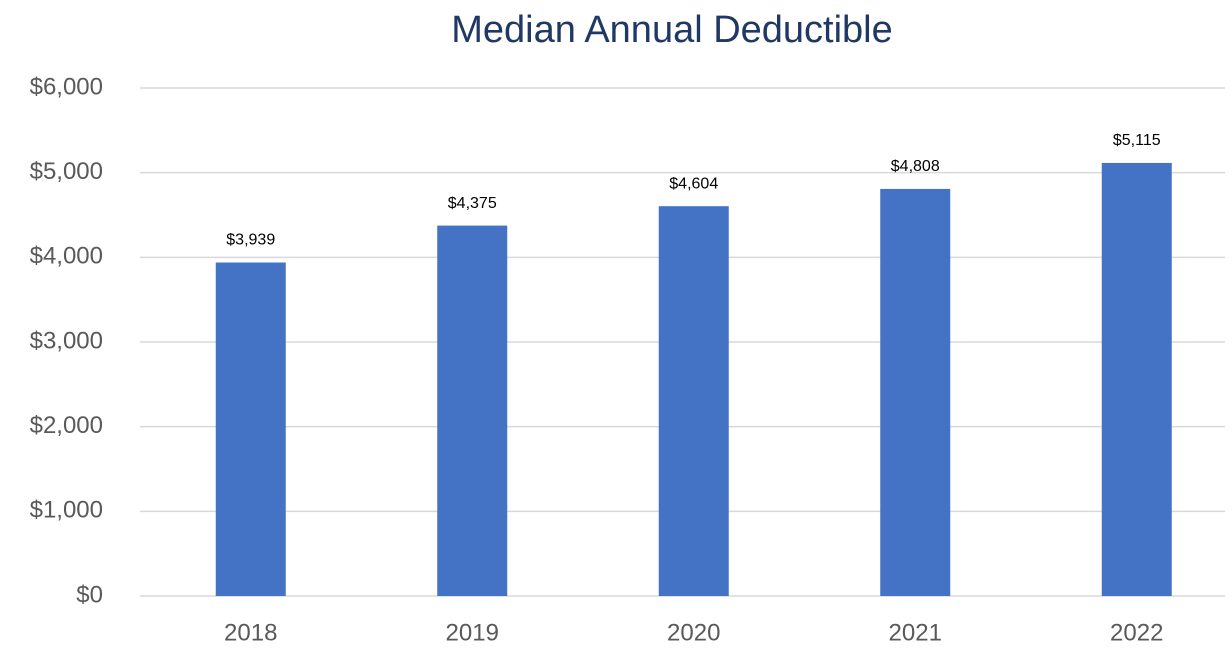 The height and width of the screenshot is (649, 1232). What do you see at coordinates (66, 425) in the screenshot?
I see `y-tick-label: $2,000` at bounding box center [66, 425].